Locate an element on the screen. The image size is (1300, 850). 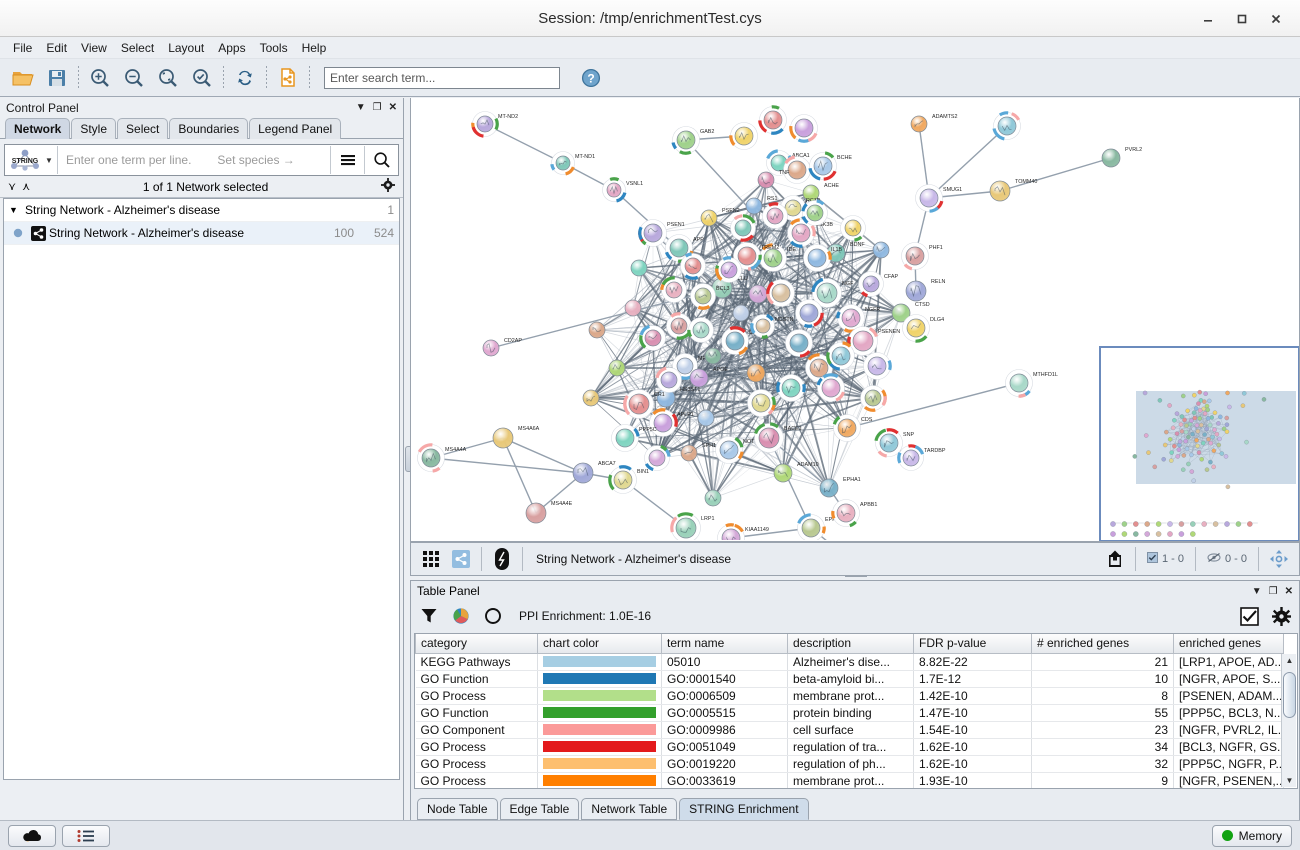
network-overview-panel is located at coordinates (1199, 443).